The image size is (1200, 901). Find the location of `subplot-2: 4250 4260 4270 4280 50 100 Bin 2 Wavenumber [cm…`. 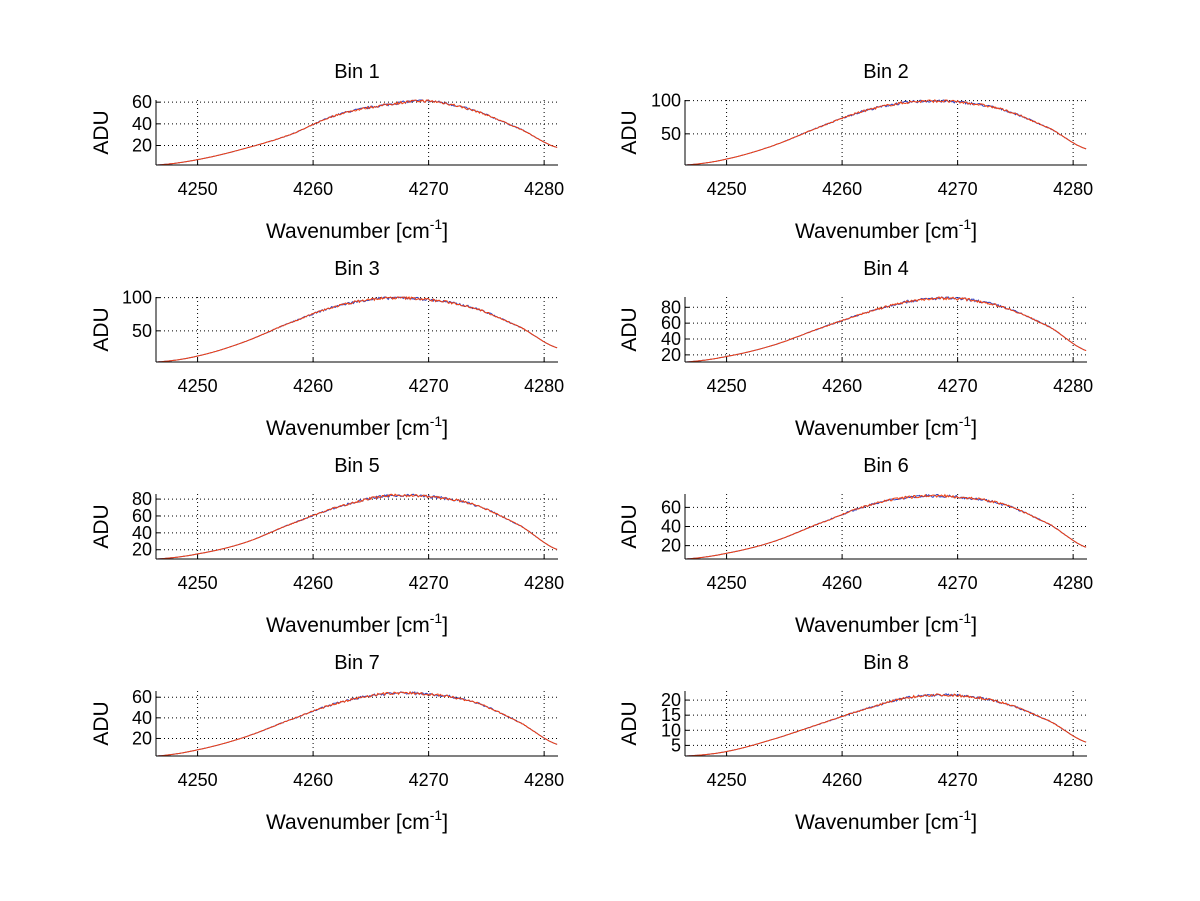

subplot-2: 4250 4260 4270 4280 50 100 Bin 2 Wavenumber [cm… is located at coordinates (855, 152).